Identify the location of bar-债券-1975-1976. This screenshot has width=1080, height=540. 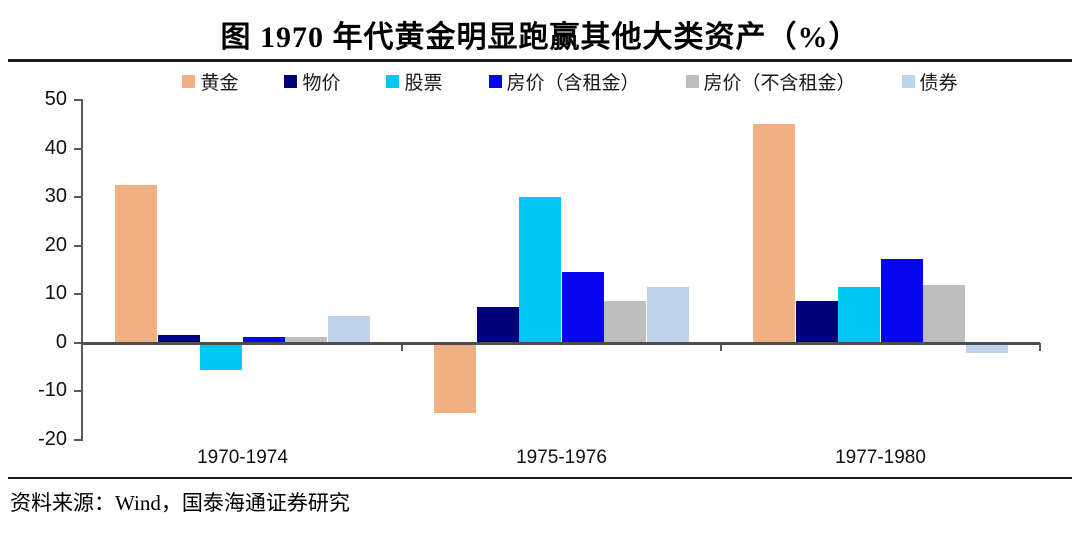
(667, 315).